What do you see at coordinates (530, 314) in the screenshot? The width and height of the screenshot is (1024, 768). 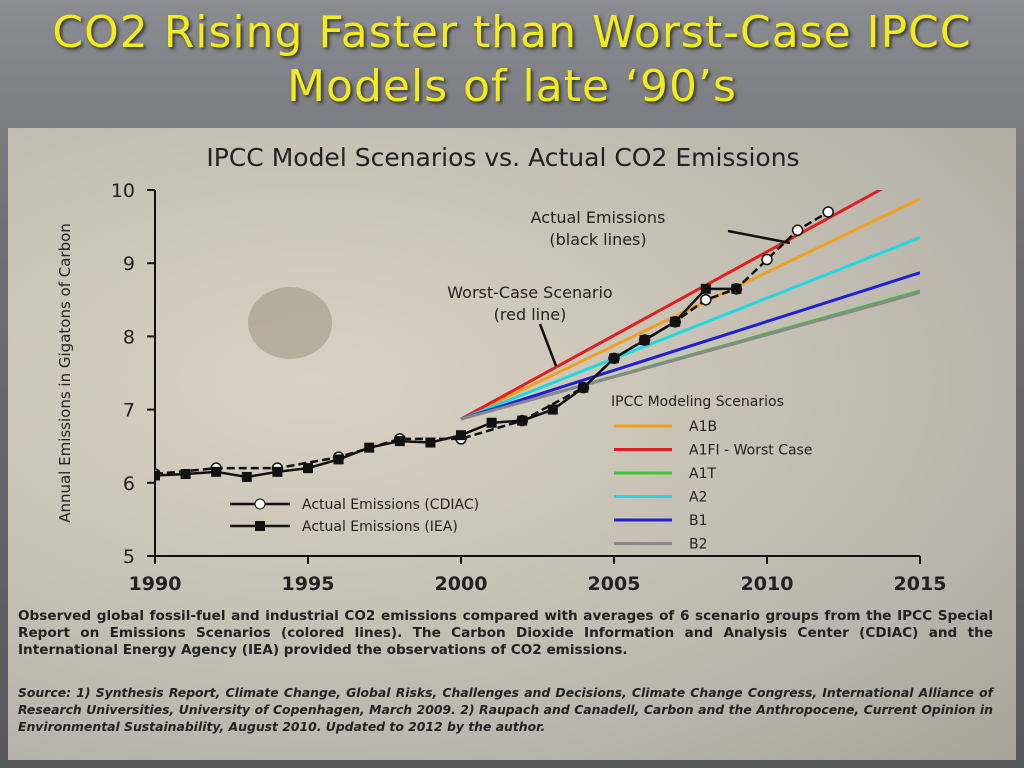 I see `annotation: (red line)` at bounding box center [530, 314].